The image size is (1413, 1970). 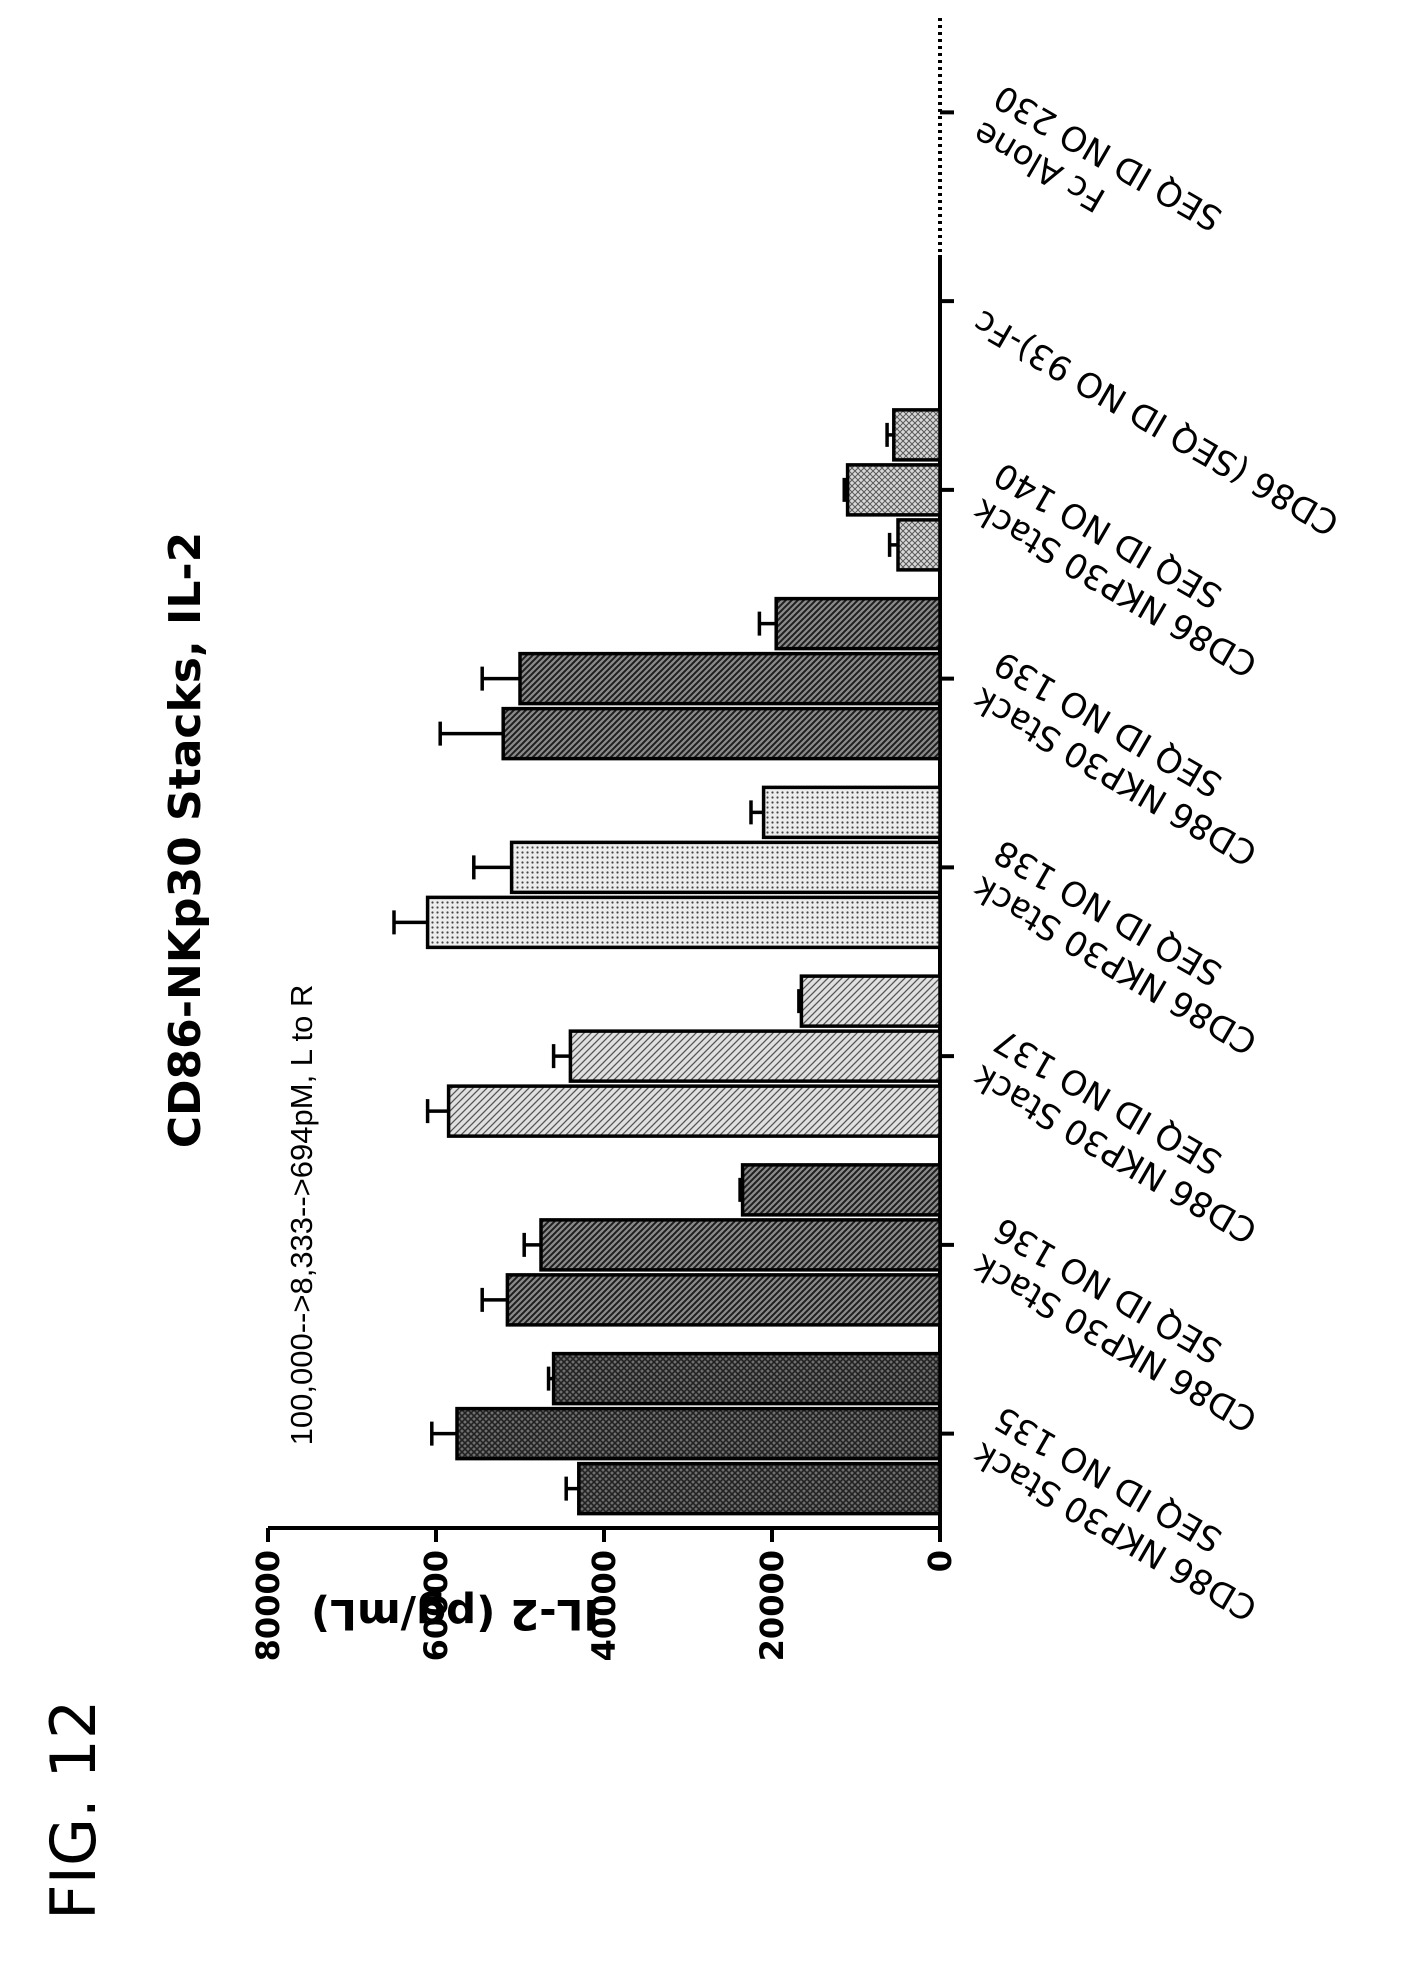 I want to click on category-label: Fc AloneSEQ ID NO 230, so click(x=1098, y=175).